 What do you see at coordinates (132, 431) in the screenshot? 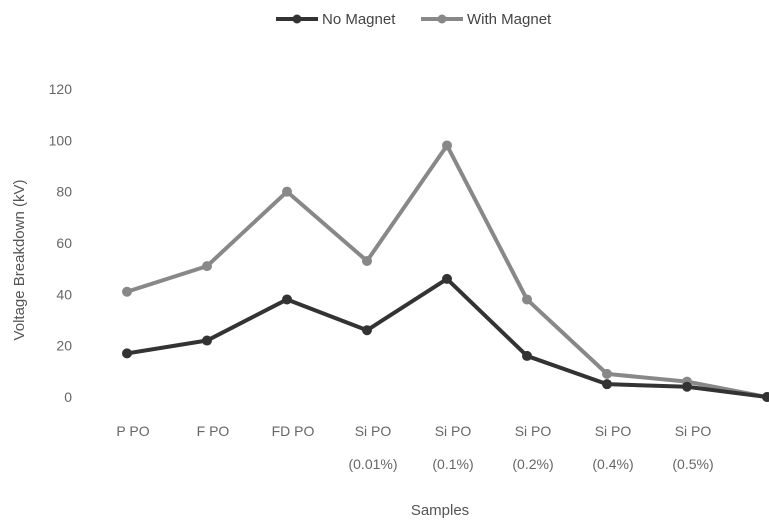
I see `x-tick-label: P PO` at bounding box center [132, 431].